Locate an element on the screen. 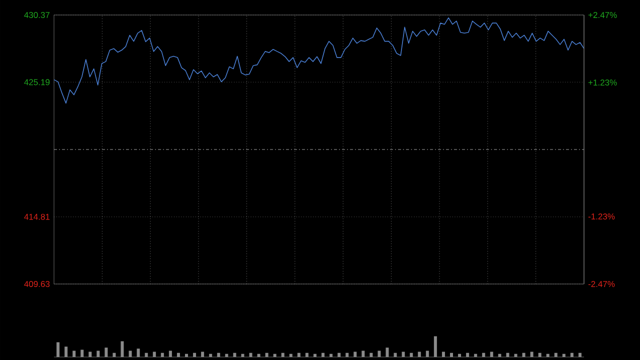  y2-tick-label: -2.47% is located at coordinates (601, 284).